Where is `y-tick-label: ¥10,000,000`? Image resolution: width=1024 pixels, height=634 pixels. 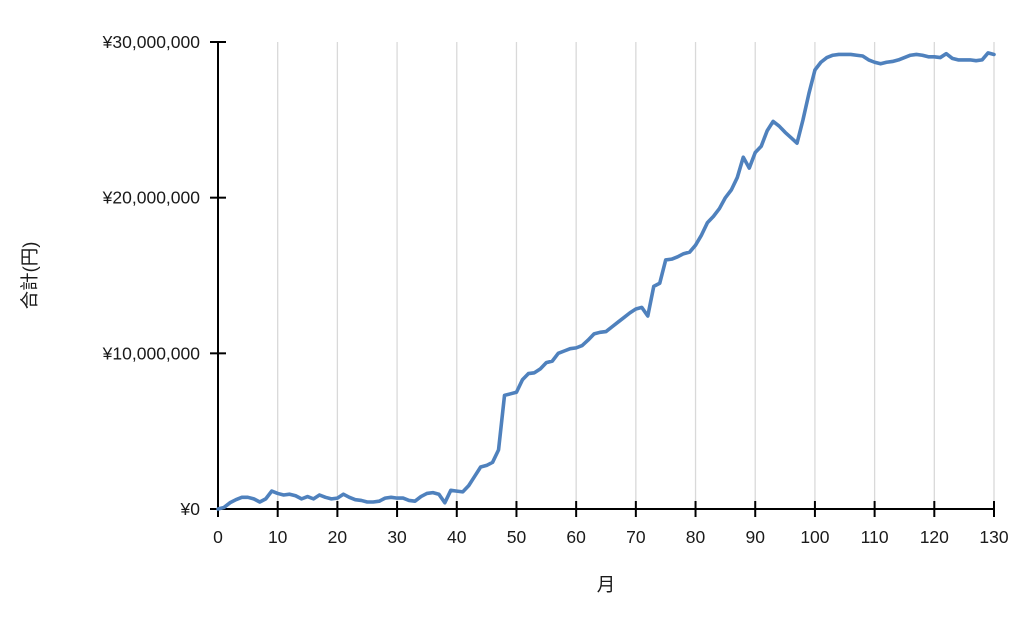
y-tick-label: ¥10,000,000 is located at coordinates (151, 353).